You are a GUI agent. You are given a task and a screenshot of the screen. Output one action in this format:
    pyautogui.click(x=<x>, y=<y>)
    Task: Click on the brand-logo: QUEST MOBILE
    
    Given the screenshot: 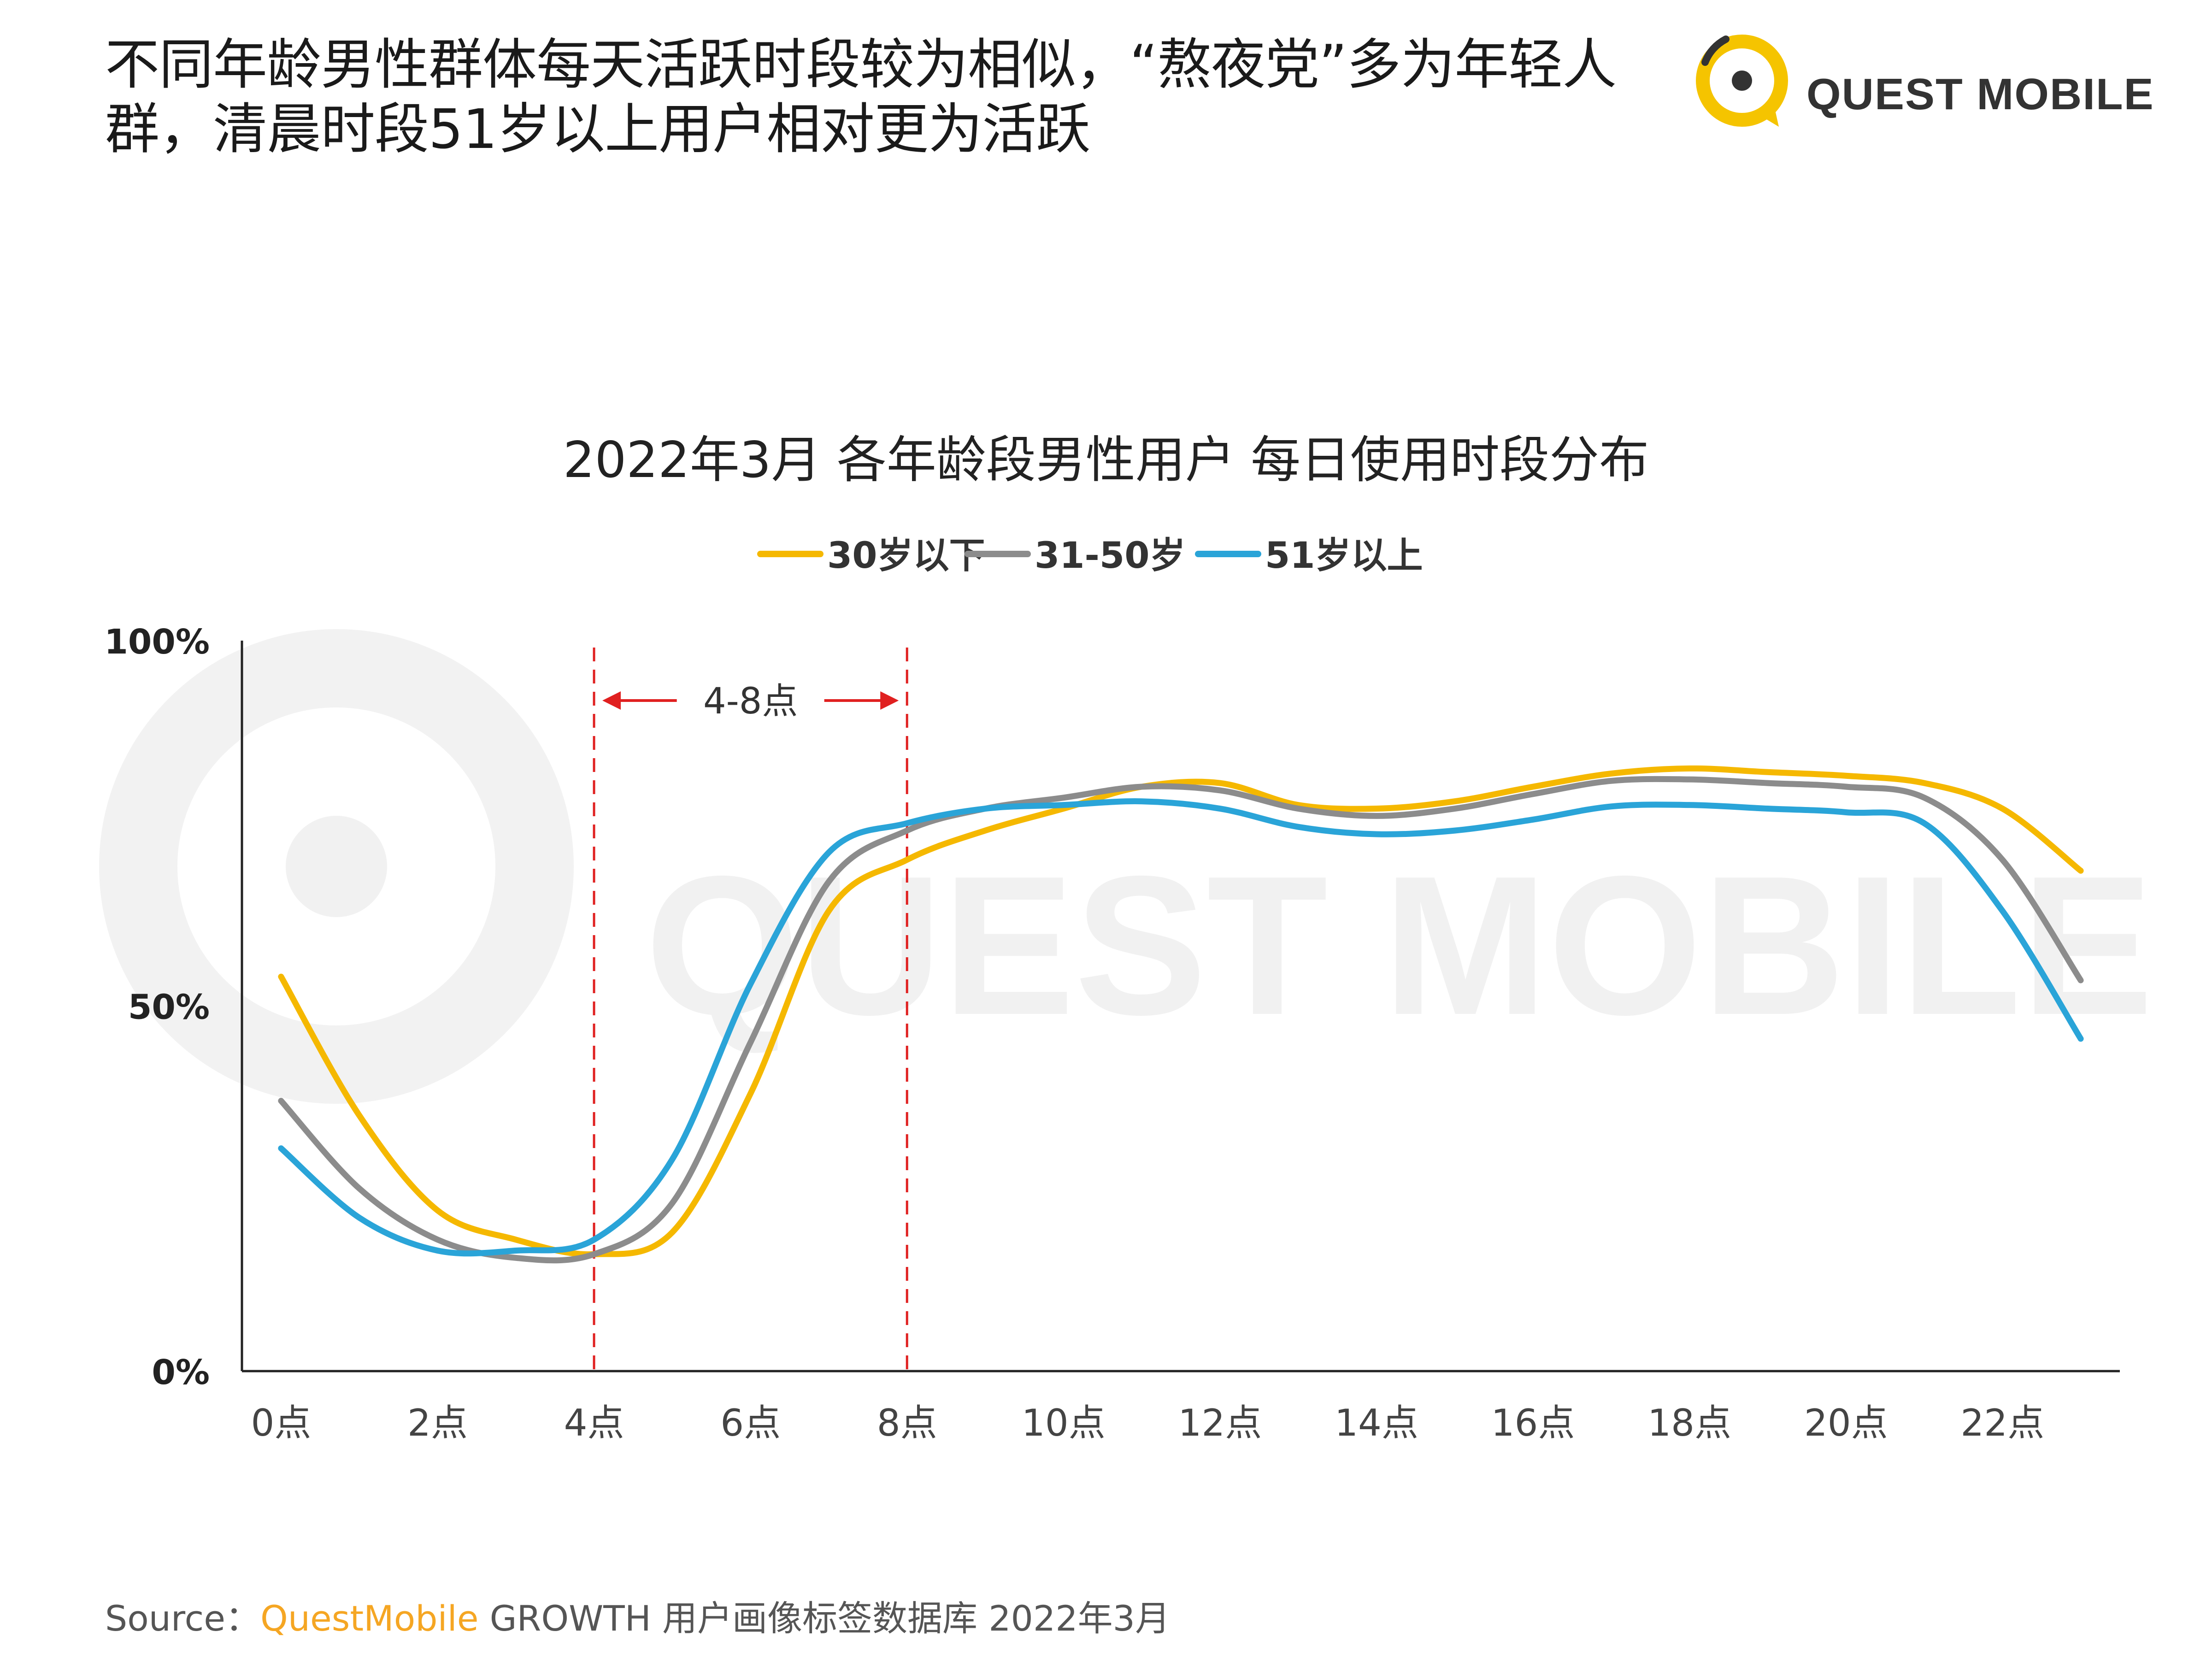 What is the action you would take?
    pyautogui.click(x=1920, y=81)
    